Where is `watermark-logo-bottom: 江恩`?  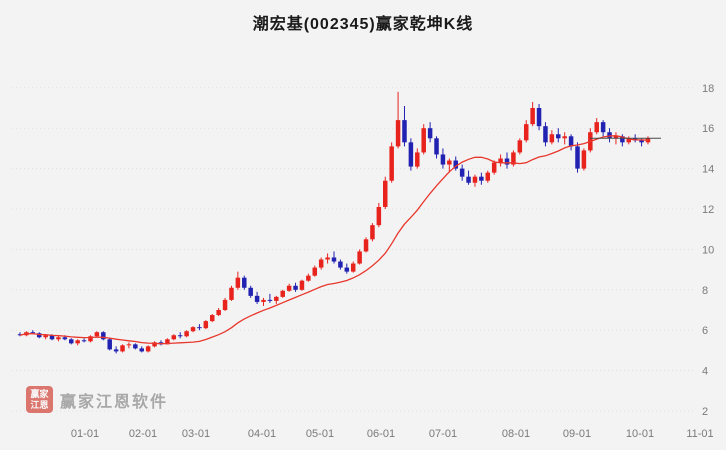 watermark-logo-bottom: 江恩 is located at coordinates (39, 404).